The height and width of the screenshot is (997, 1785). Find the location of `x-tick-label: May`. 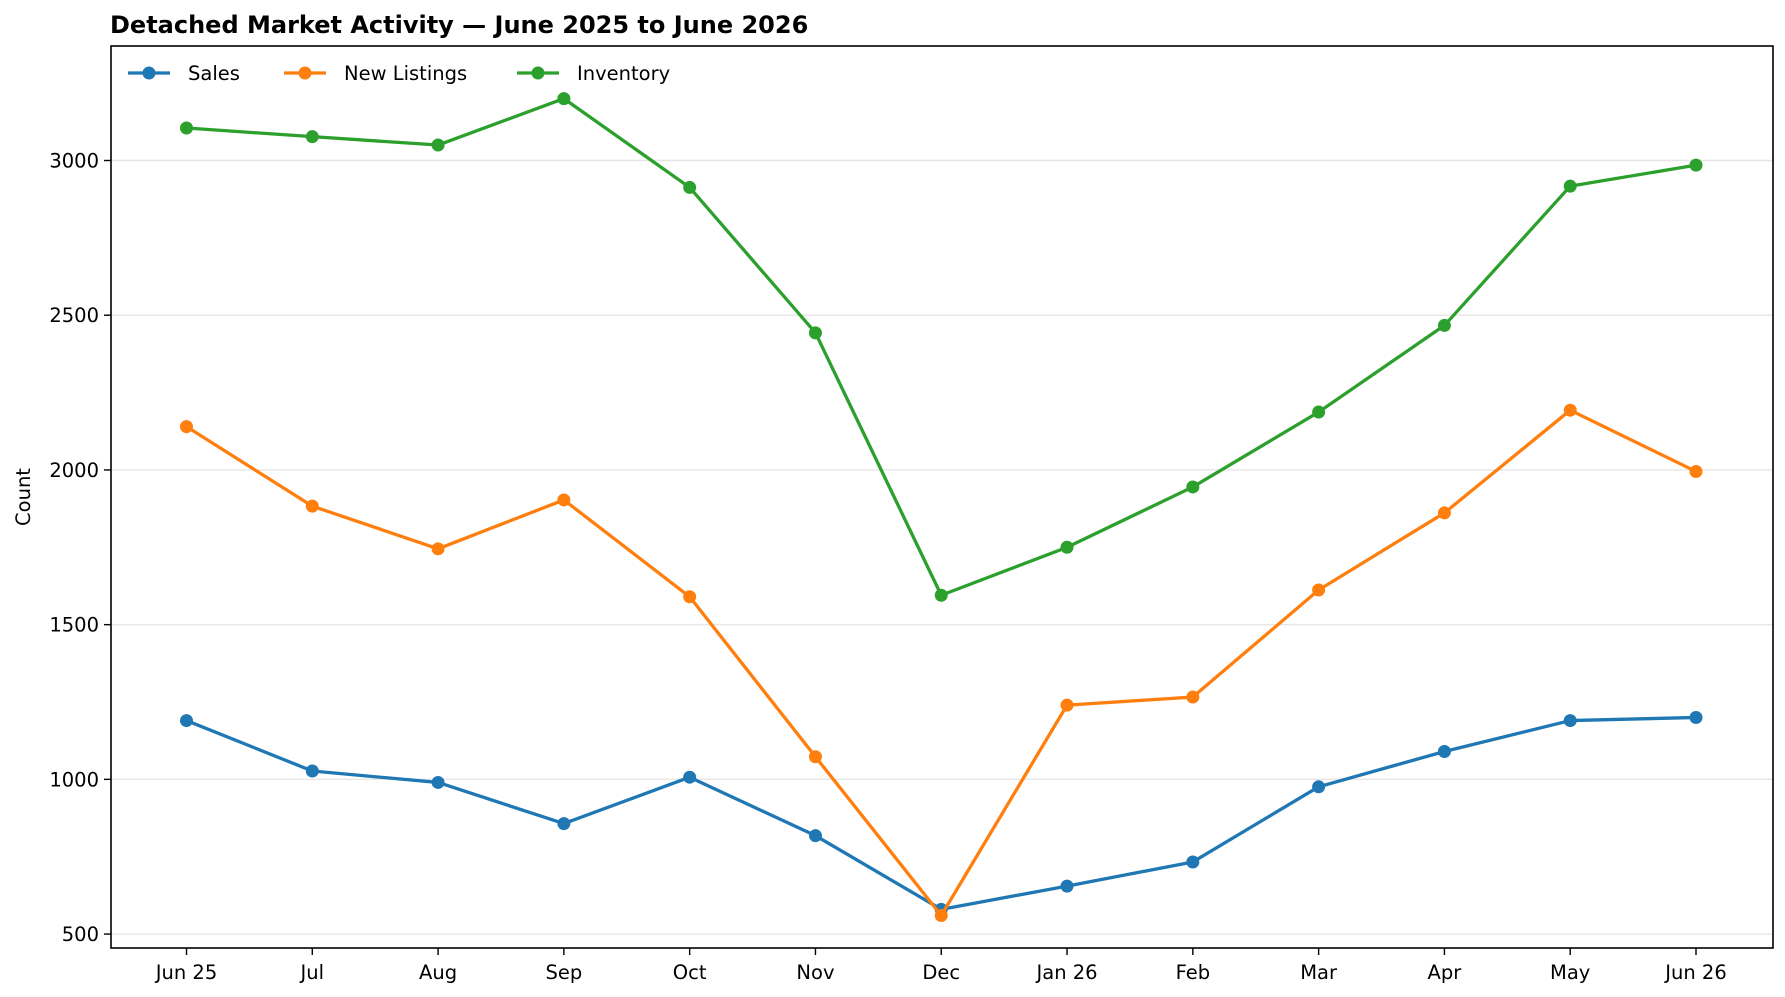

x-tick-label: May is located at coordinates (1570, 972).